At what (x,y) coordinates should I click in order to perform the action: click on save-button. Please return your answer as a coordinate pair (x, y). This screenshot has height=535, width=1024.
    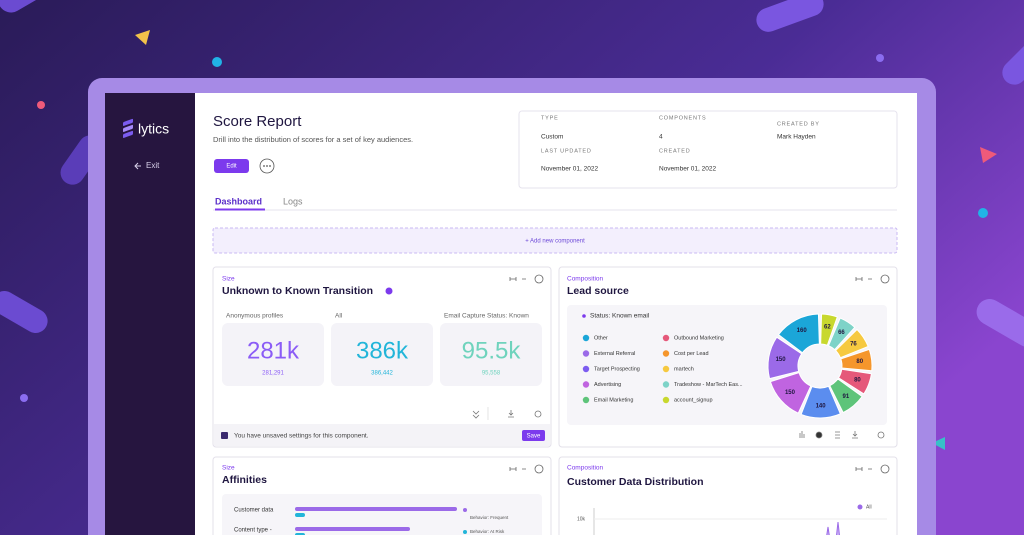
    Looking at the image, I should click on (533, 435).